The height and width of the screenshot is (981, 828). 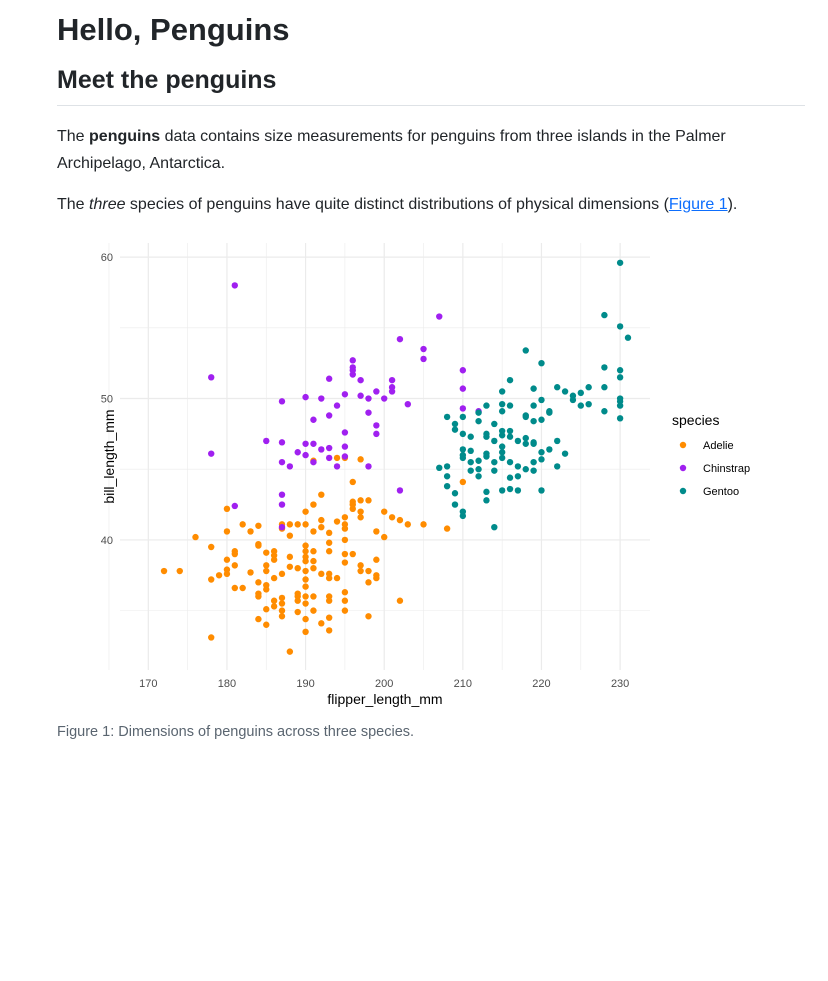 I want to click on x-tick-label: 230, so click(x=620, y=684).